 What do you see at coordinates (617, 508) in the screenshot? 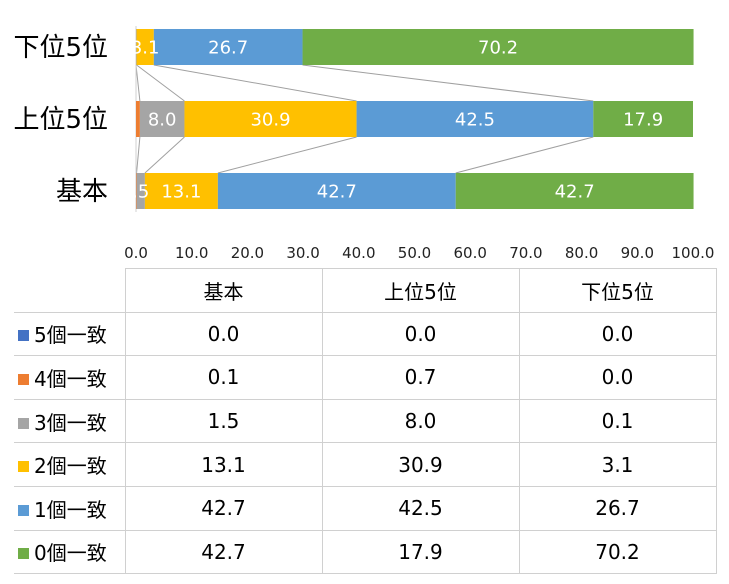
I see `table-cell: 26.7` at bounding box center [617, 508].